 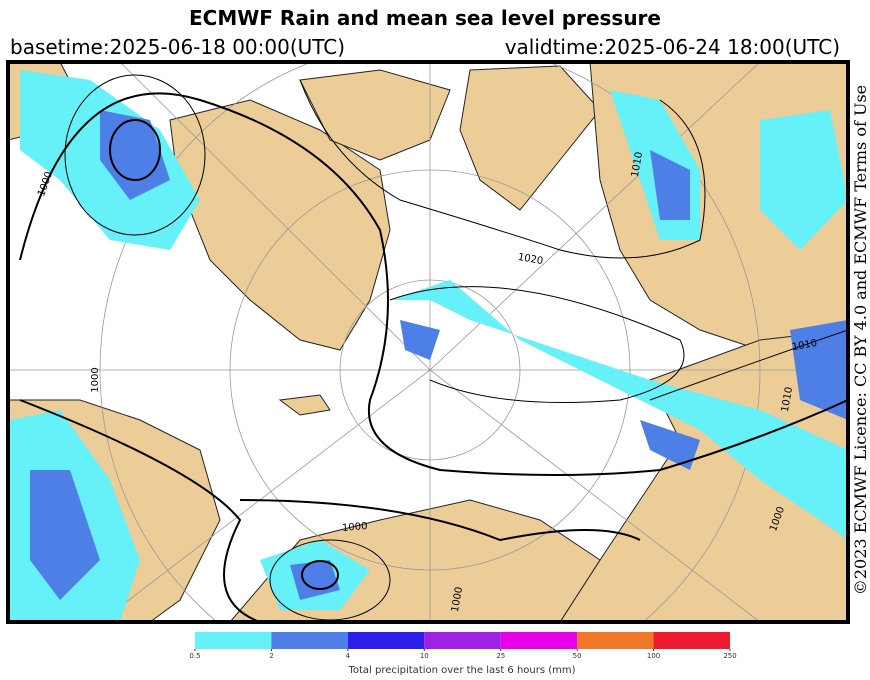 What do you see at coordinates (577, 656) in the screenshot?
I see `colorbar-tick-label: 50` at bounding box center [577, 656].